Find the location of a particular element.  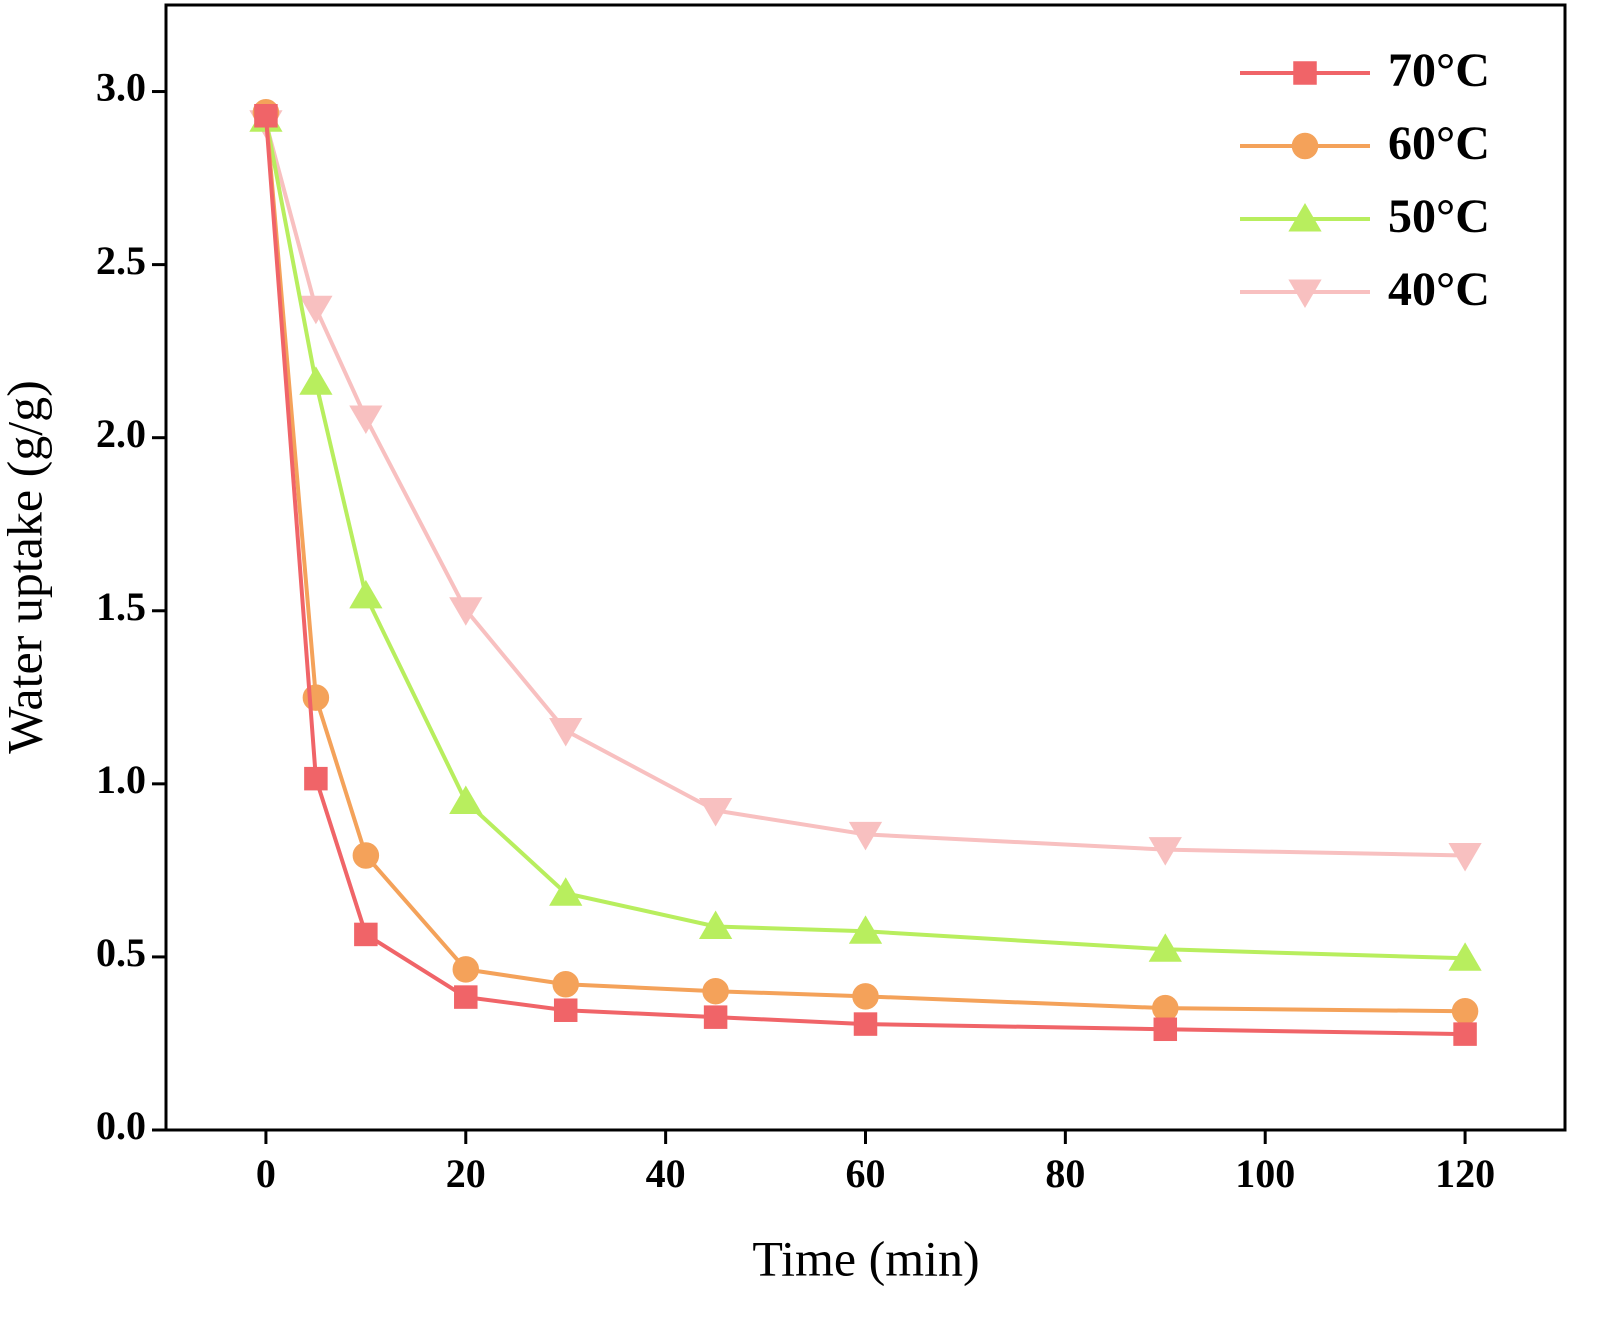

x-tick-label: 100 is located at coordinates (1265, 1173).